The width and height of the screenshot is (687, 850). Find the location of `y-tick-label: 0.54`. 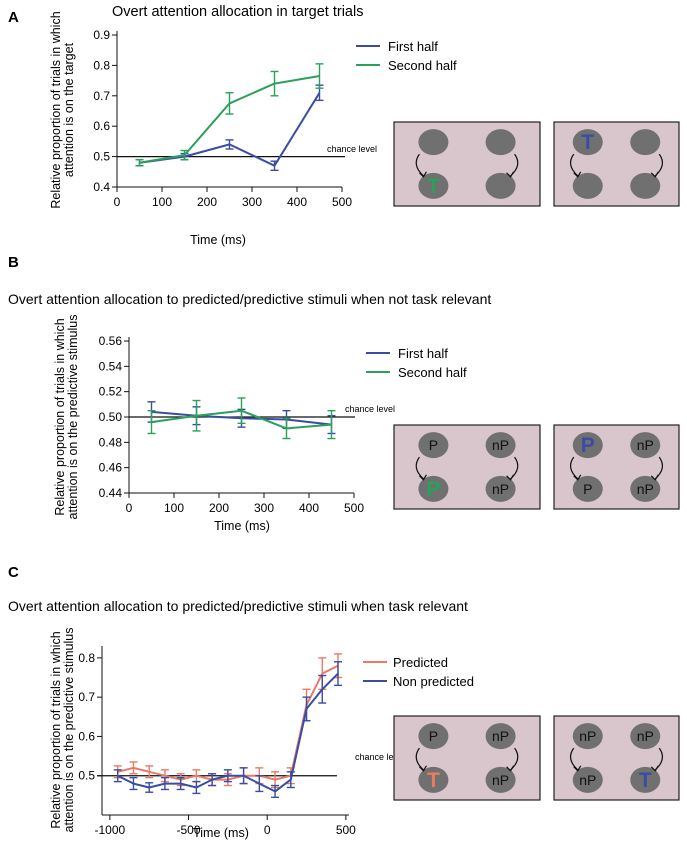

y-tick-label: 0.54 is located at coordinates (111, 366).